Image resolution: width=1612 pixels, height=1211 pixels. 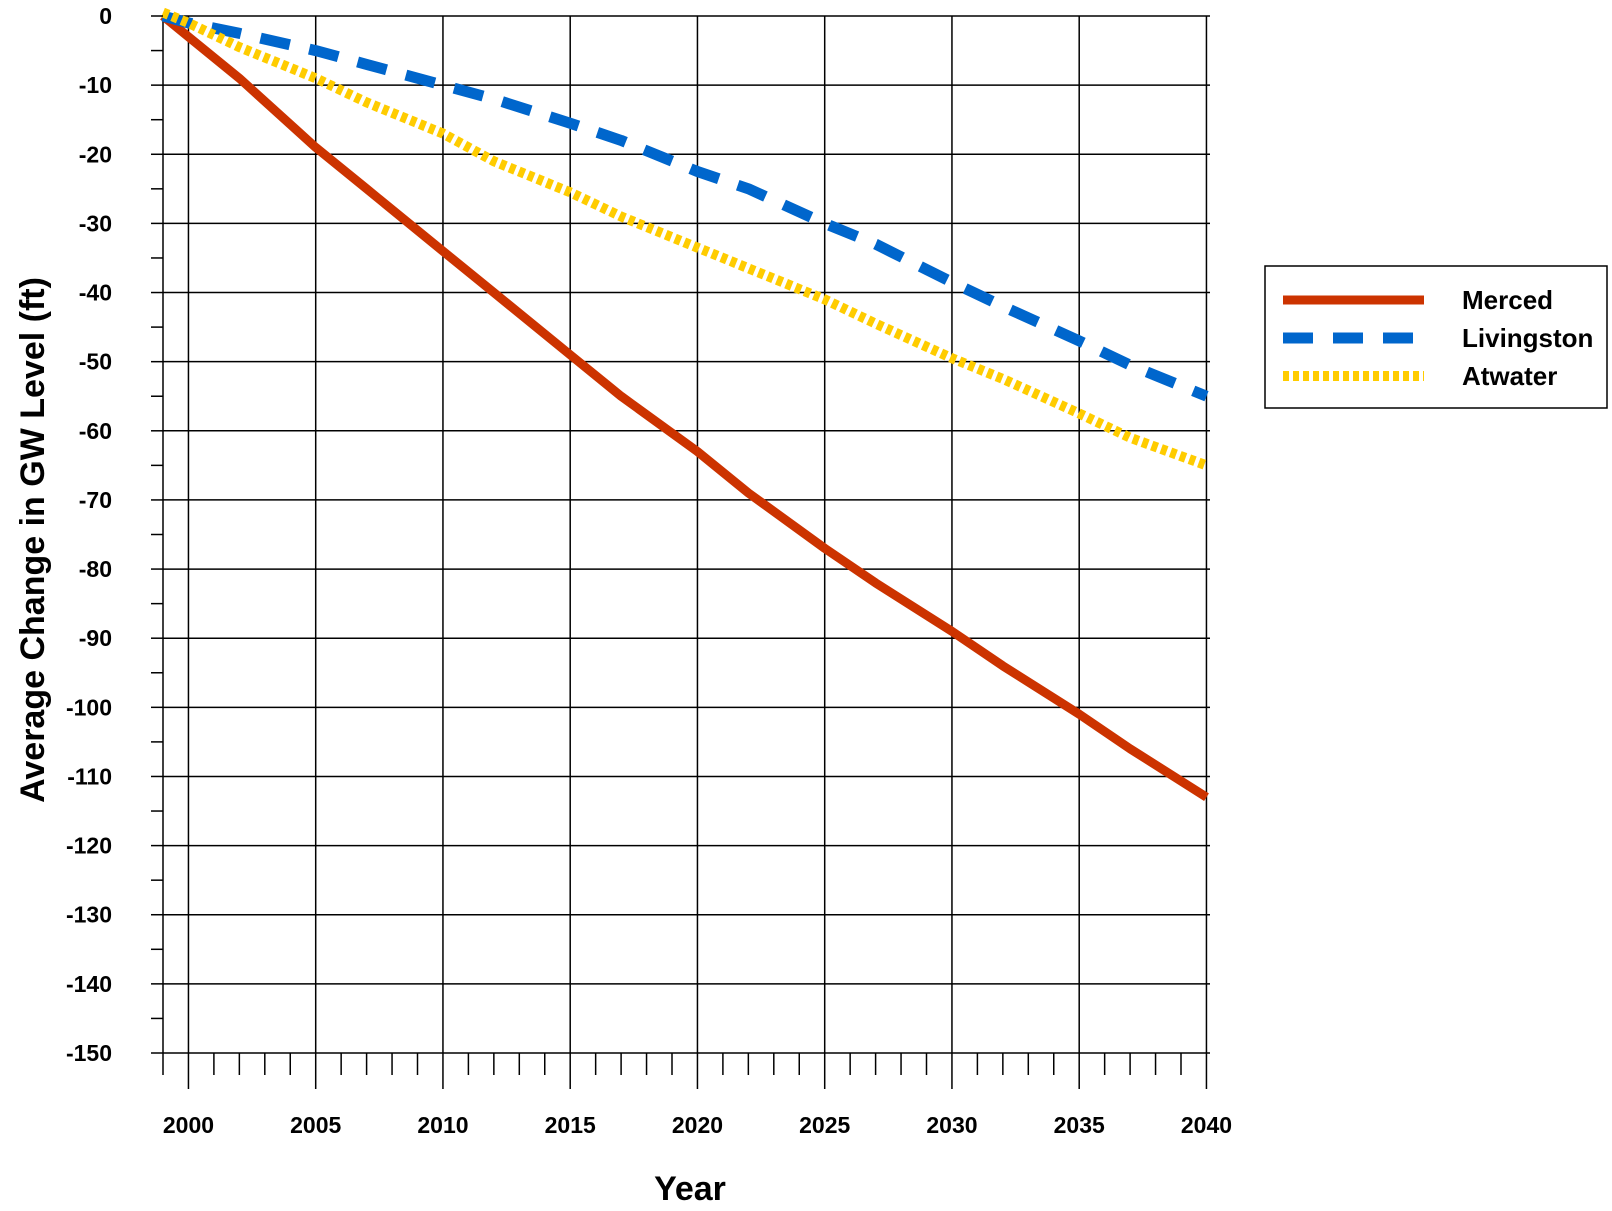 What do you see at coordinates (951, 1125) in the screenshot?
I see `x-tick-label: 2030` at bounding box center [951, 1125].